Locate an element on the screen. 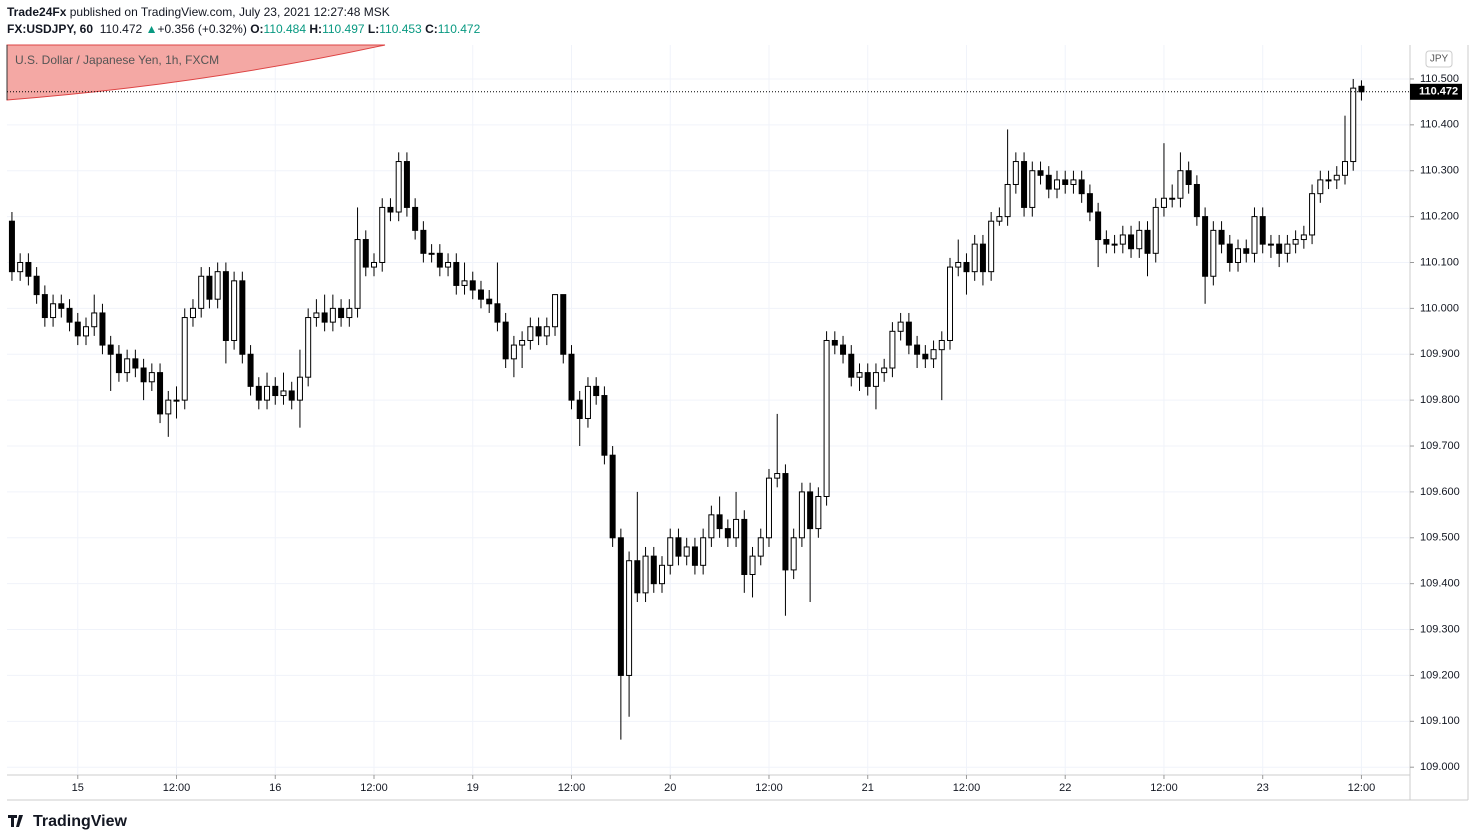  y-tick-label: 109.300 is located at coordinates (1440, 629).